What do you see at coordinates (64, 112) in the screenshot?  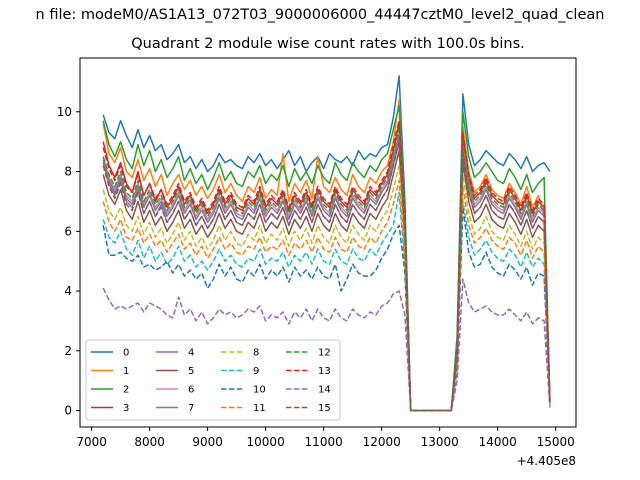 I see `y-tick-label: 10` at bounding box center [64, 112].